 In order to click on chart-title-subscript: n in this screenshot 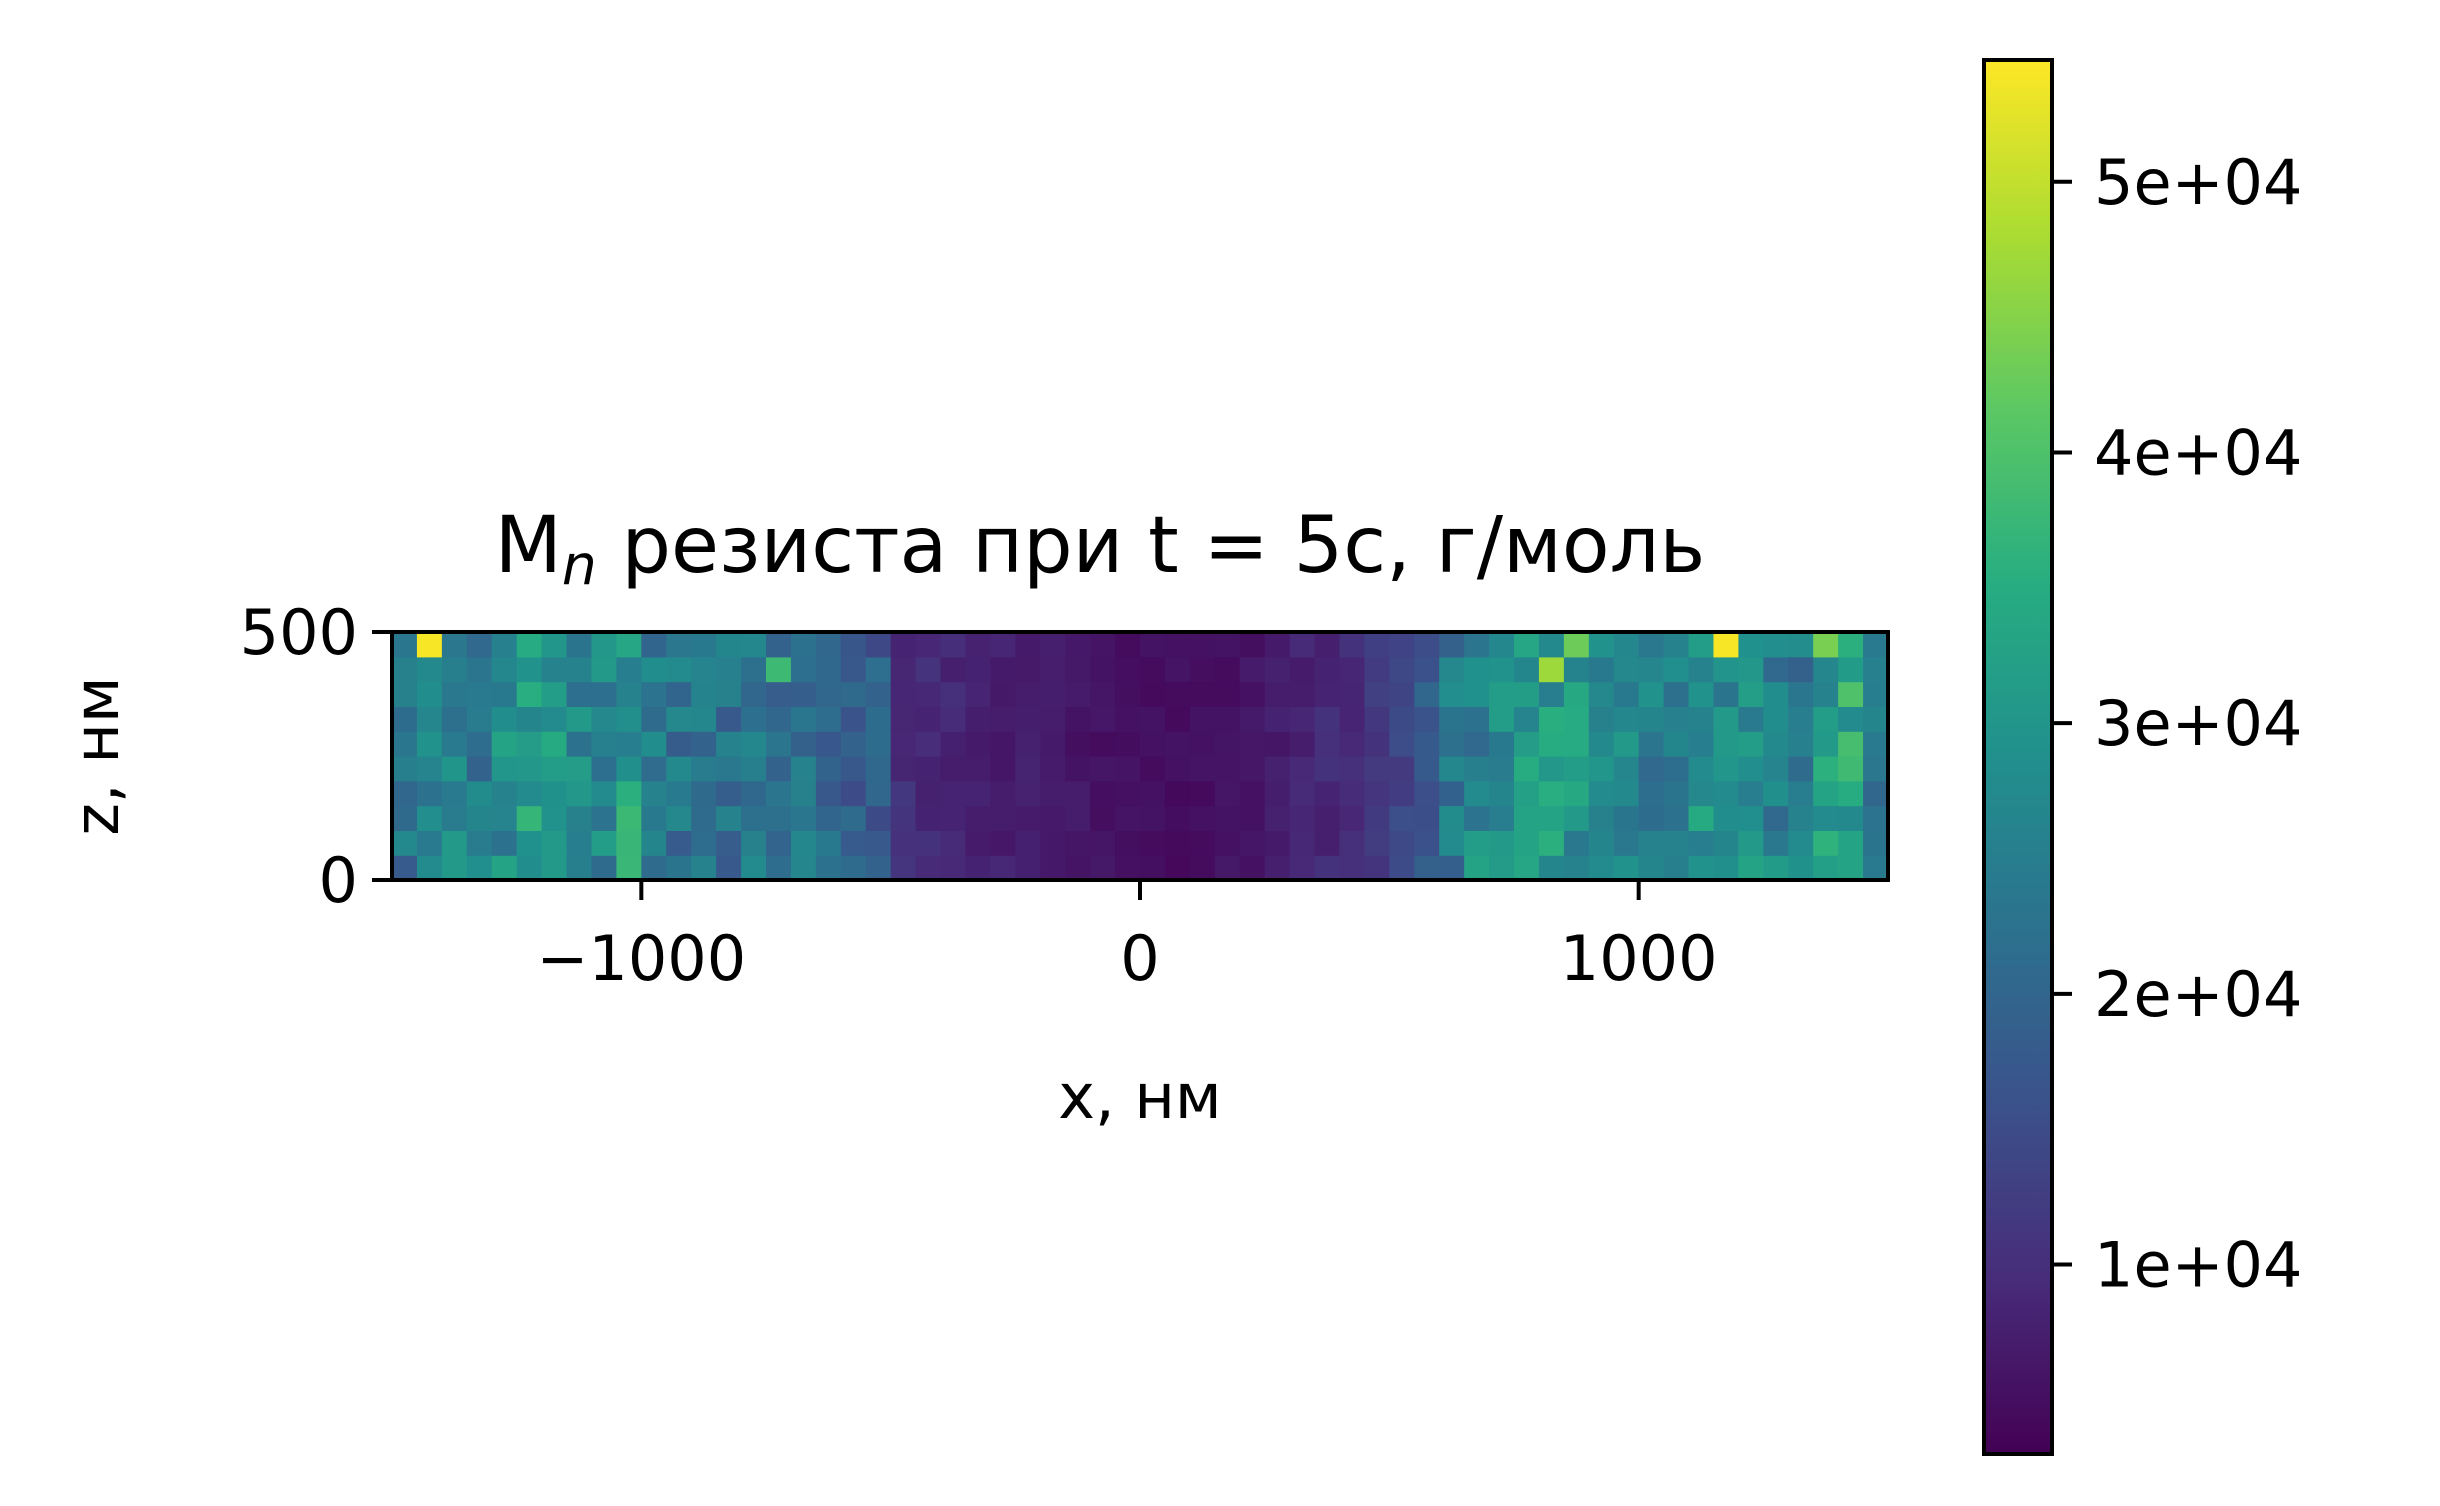, I will do `click(579, 565)`.